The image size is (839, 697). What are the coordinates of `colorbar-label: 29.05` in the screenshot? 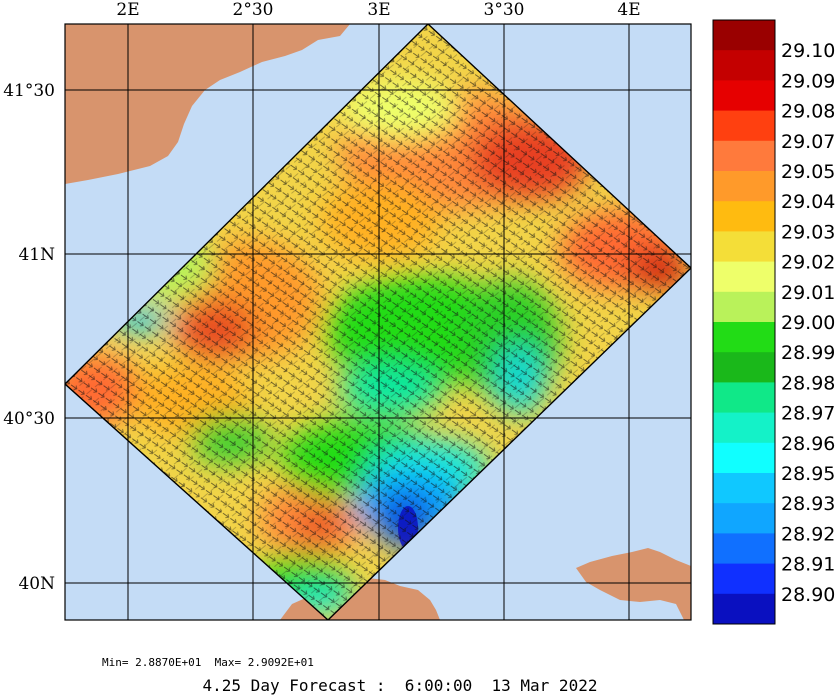 It's located at (808, 172).